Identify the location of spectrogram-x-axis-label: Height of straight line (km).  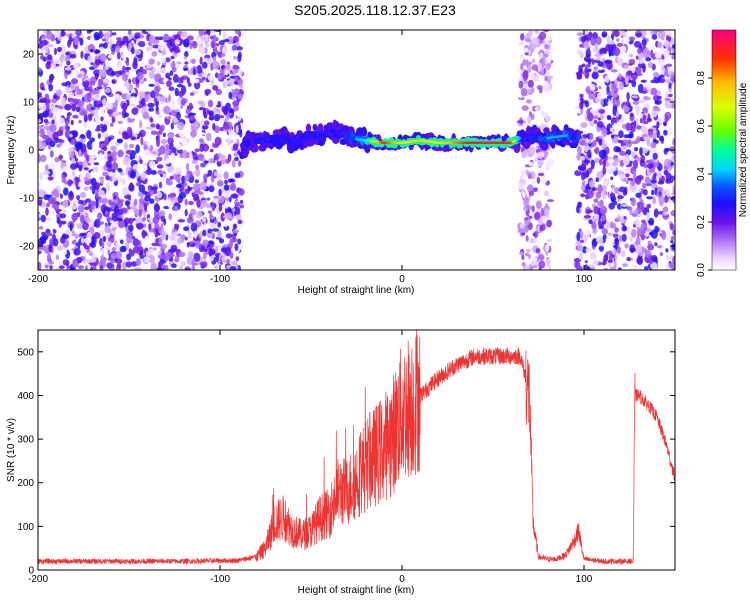
(356, 290).